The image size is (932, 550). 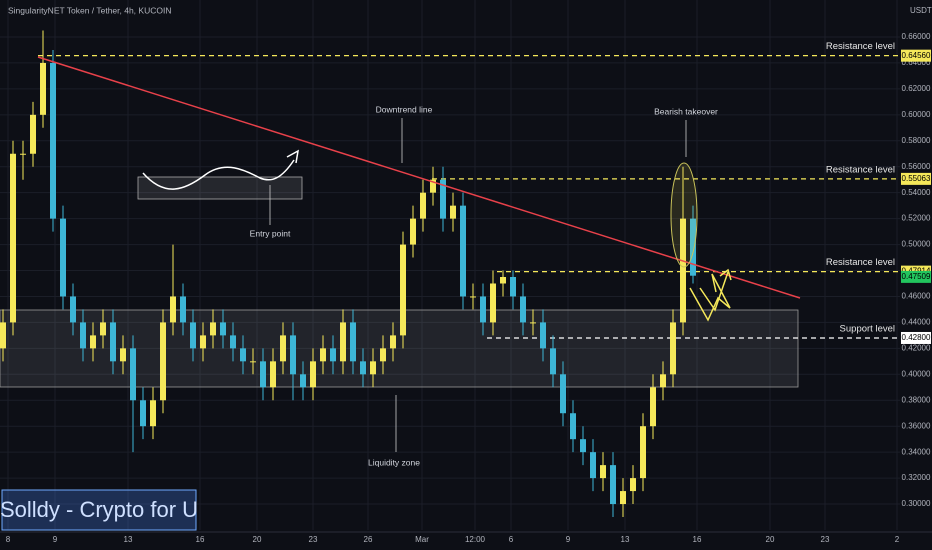 What do you see at coordinates (916, 347) in the screenshot?
I see `y-tick-label: 0.42000` at bounding box center [916, 347].